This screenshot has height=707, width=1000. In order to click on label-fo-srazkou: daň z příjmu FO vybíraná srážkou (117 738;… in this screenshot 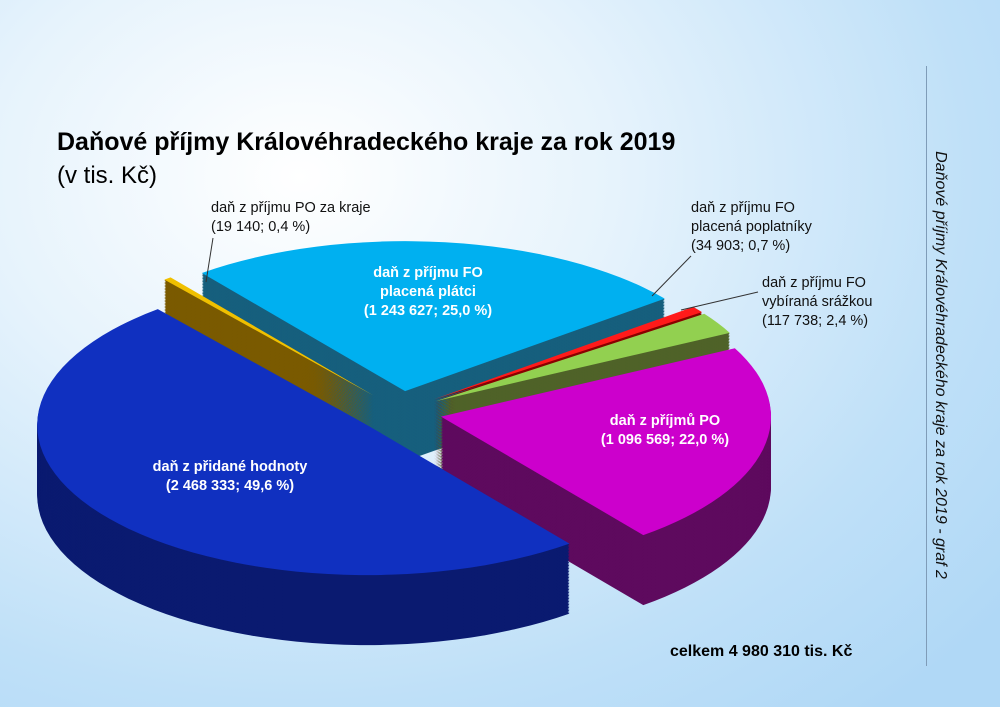, I will do `click(817, 302)`.